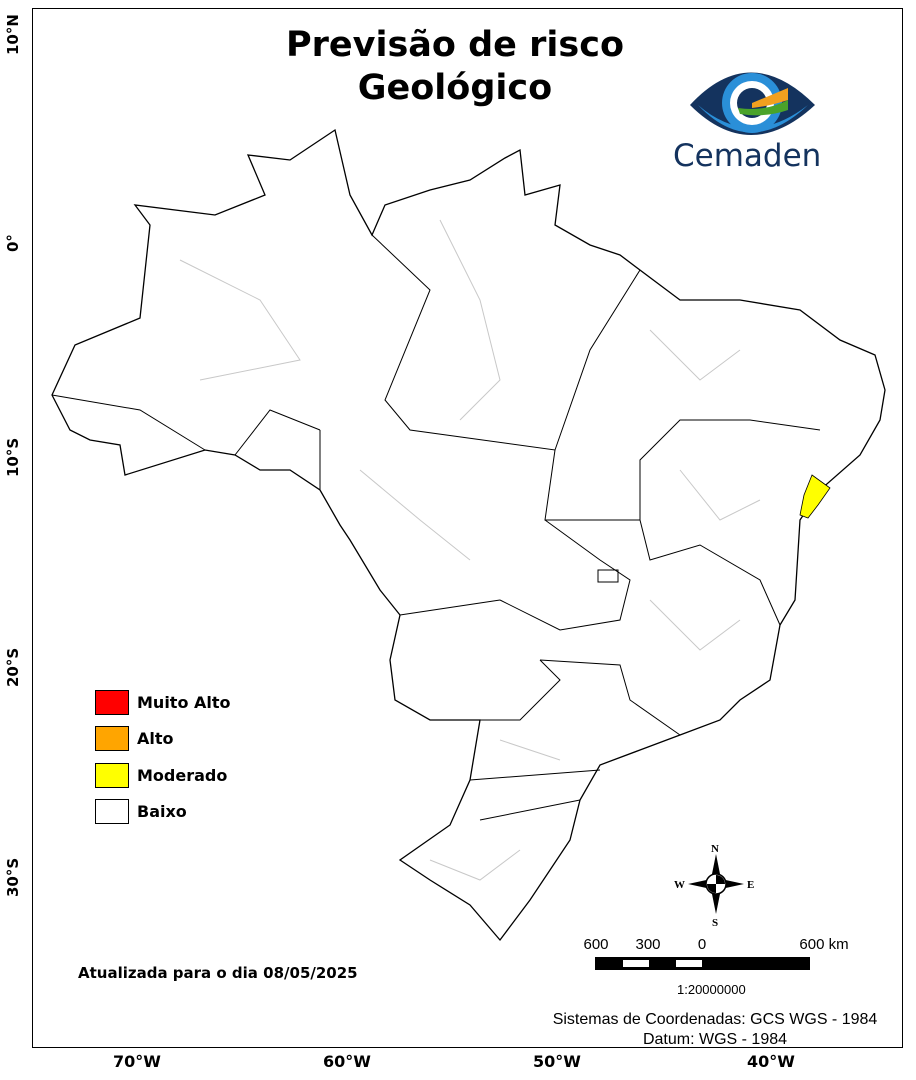  Describe the element at coordinates (13, 34) in the screenshot. I see `lat-label: 10°N` at that location.